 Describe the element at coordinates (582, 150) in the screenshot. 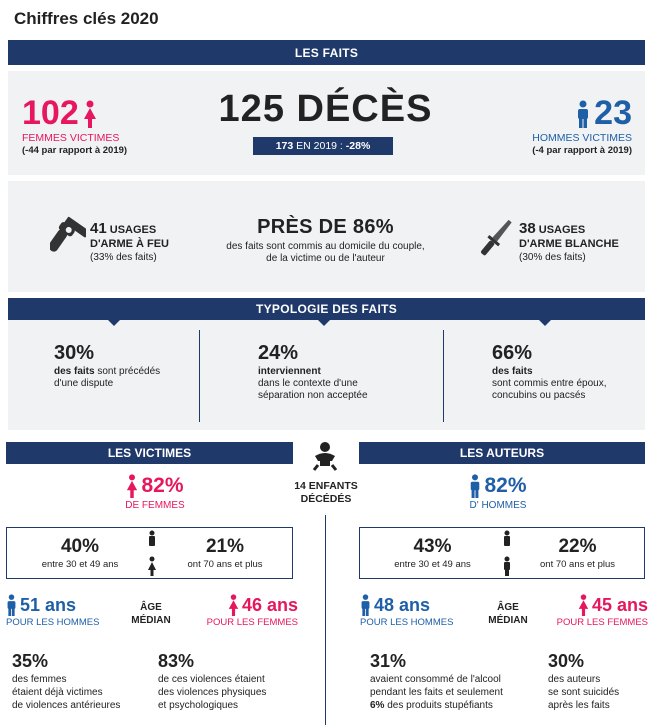

I see `hommes-diff: (-4 par rapport à 2019)` at that location.